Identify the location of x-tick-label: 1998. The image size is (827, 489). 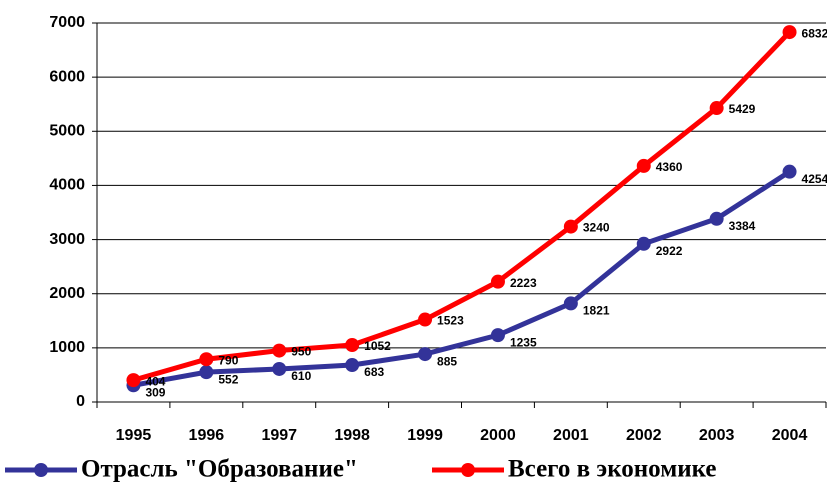
(352, 435).